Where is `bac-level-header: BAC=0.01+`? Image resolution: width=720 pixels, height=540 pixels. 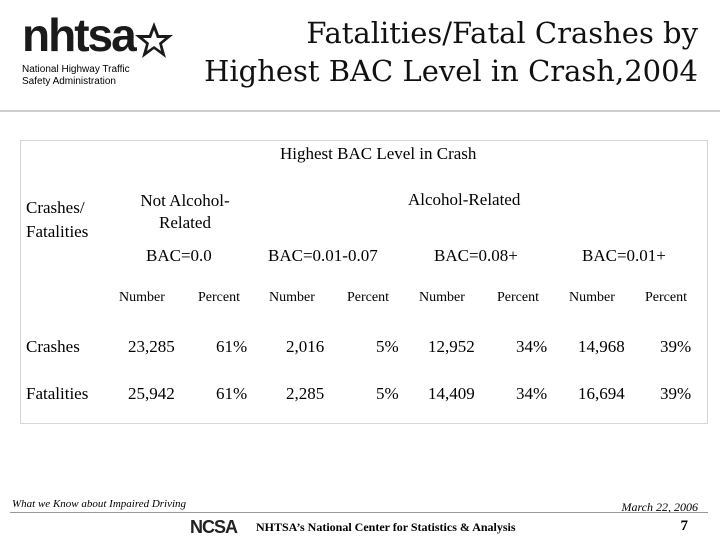 bac-level-header: BAC=0.01+ is located at coordinates (624, 255).